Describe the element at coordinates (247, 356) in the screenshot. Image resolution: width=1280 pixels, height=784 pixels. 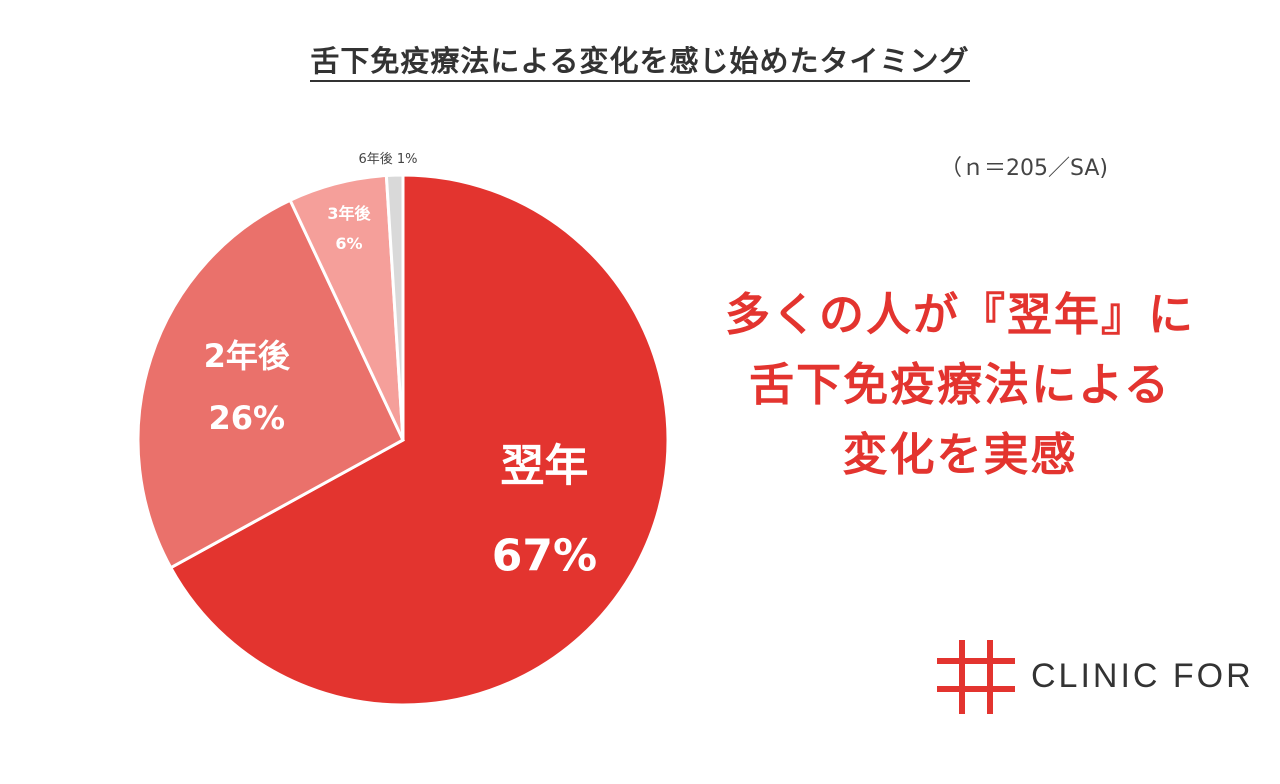
I see `pie-label-2: 2年後` at that location.